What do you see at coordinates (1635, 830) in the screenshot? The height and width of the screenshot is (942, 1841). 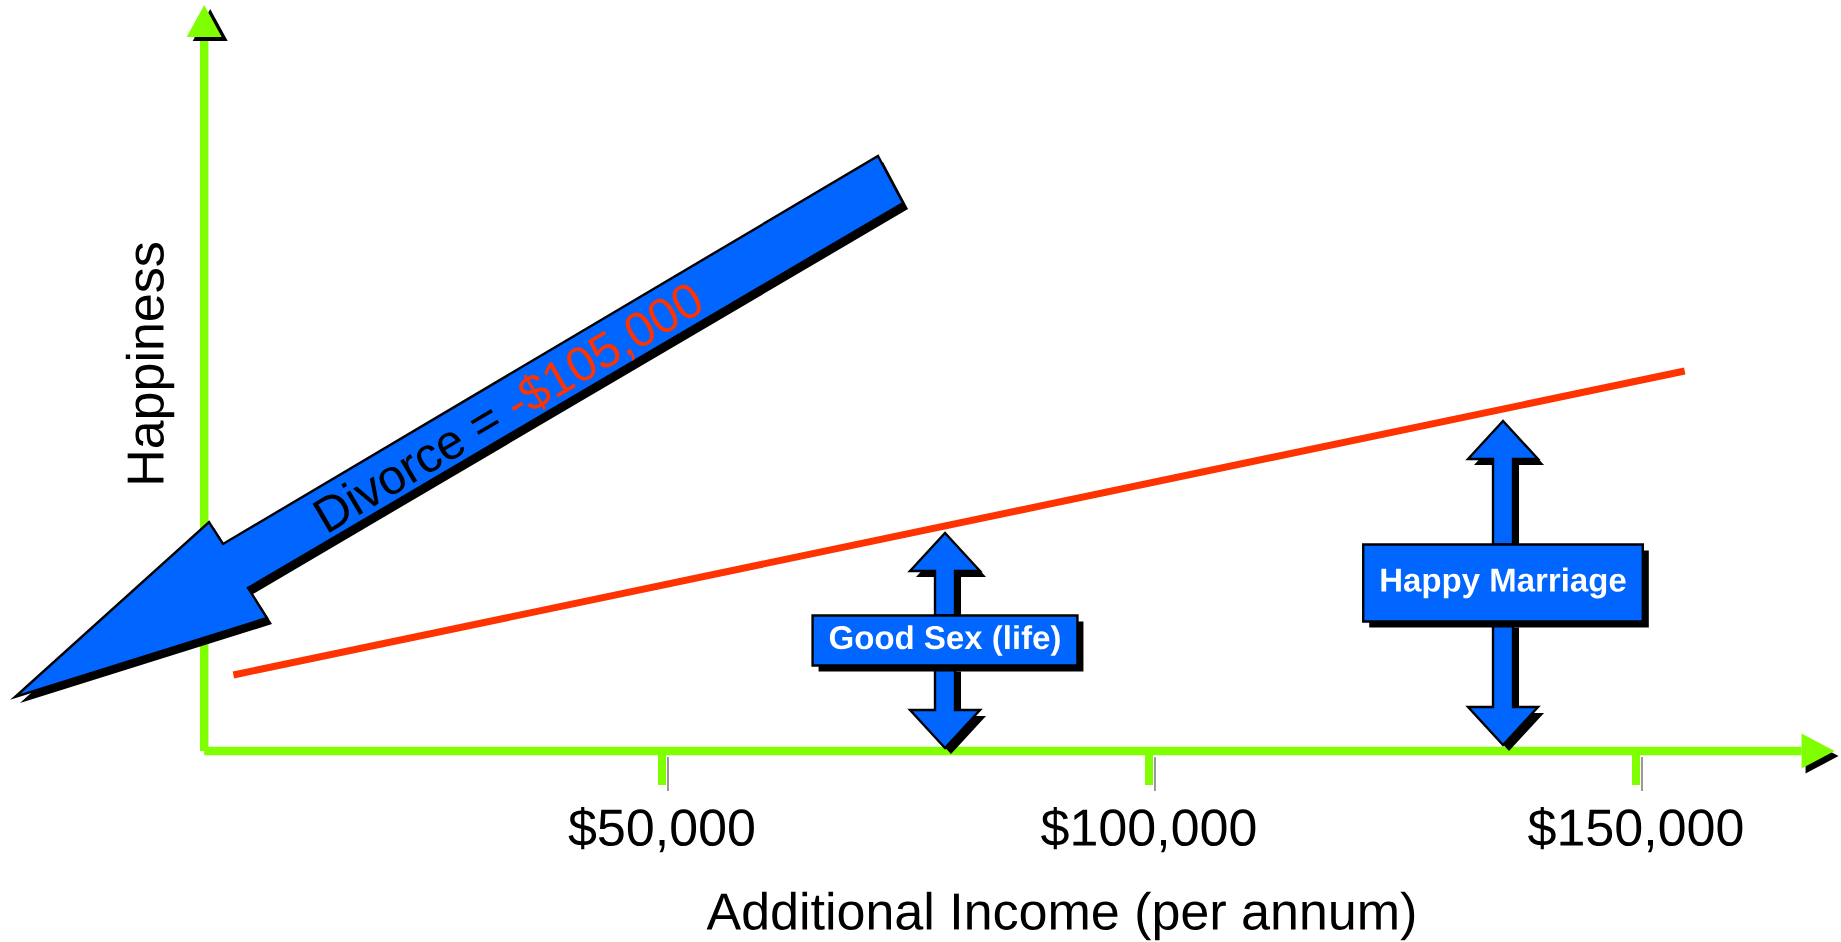 I see `x-tick-label: $150,000` at bounding box center [1635, 830].